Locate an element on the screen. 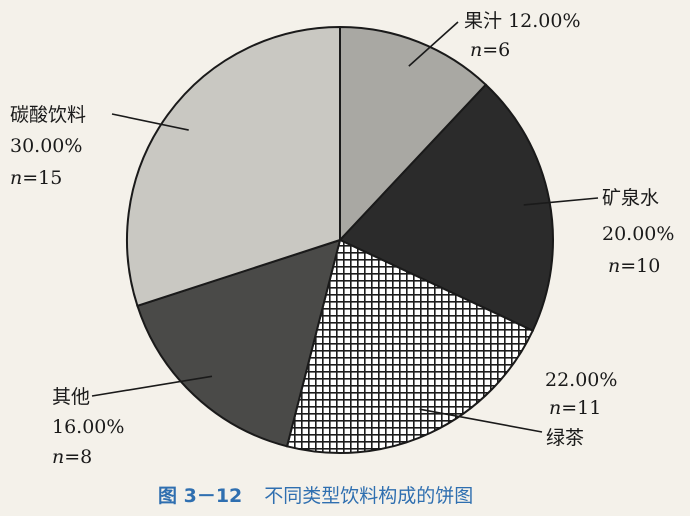 The image size is (690, 516). label-carbonated: 碳酸饮料 30.00% n=15 is located at coordinates (48, 146).